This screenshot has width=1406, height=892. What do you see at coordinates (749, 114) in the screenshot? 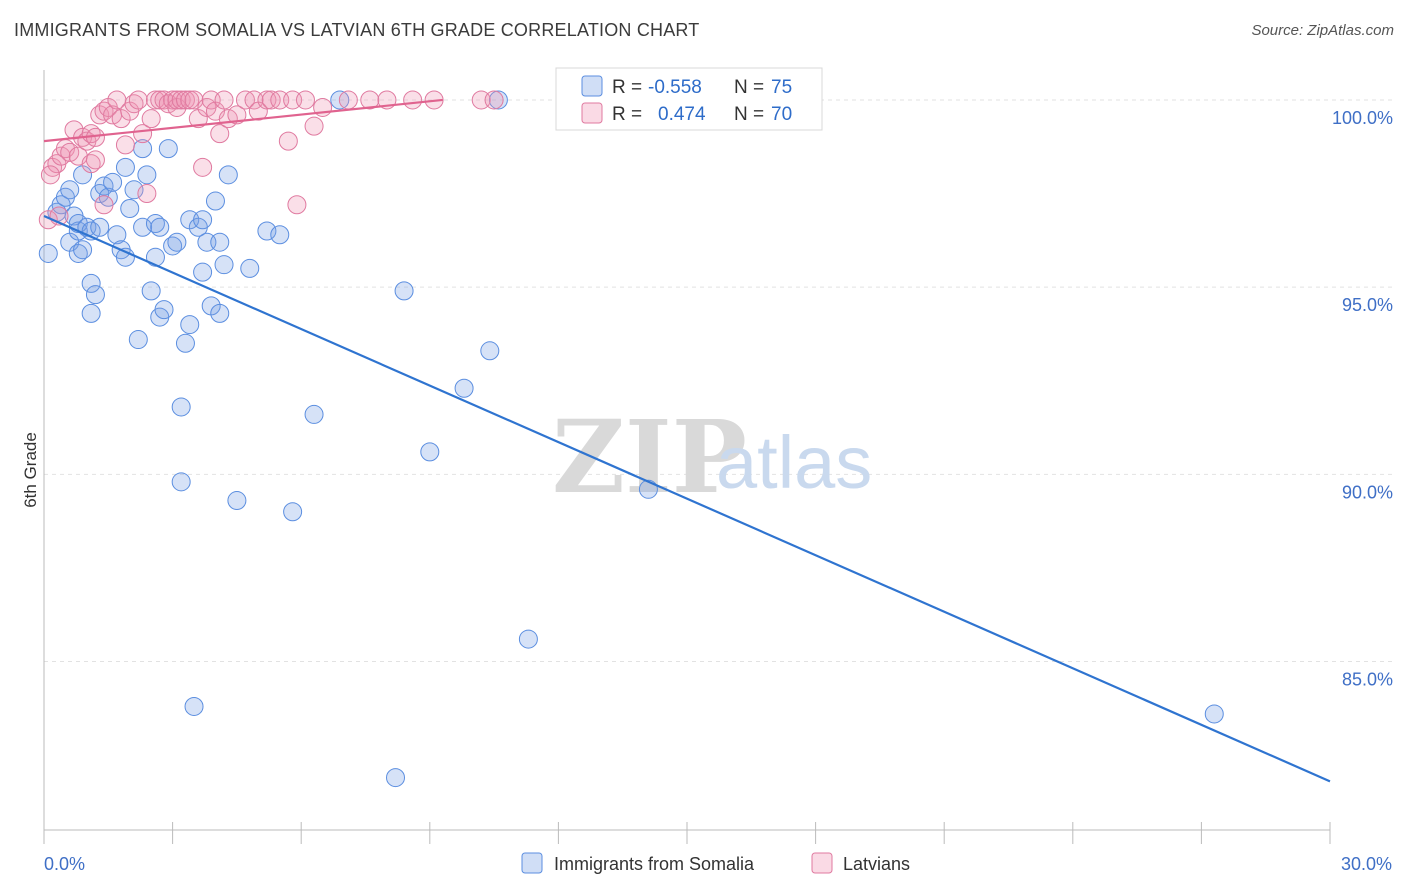
I see `legend-n-label-2: N =` at bounding box center [749, 114].